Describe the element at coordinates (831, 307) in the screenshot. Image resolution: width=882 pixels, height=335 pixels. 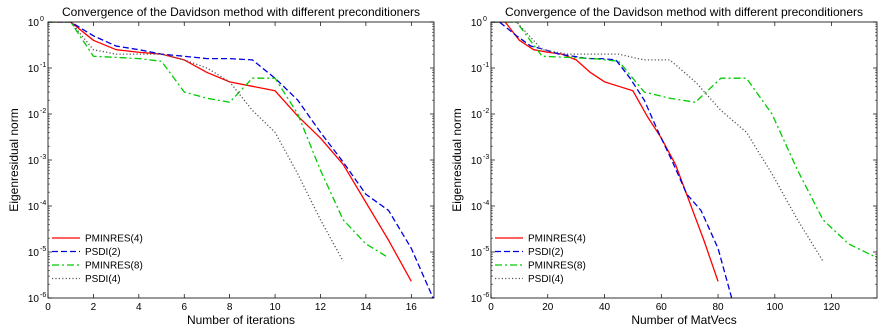
I see `x-tick-label: 120` at that location.